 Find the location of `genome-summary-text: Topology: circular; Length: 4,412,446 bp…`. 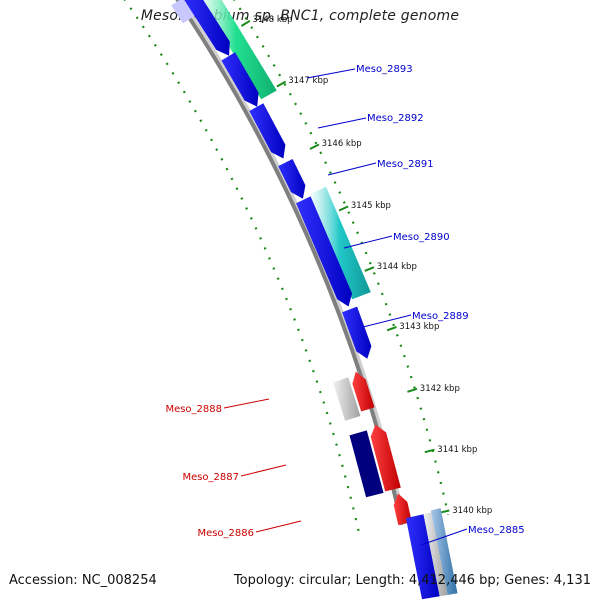

genome-summary-text: Topology: circular; Length: 4,412,446 bp… is located at coordinates (412, 580).